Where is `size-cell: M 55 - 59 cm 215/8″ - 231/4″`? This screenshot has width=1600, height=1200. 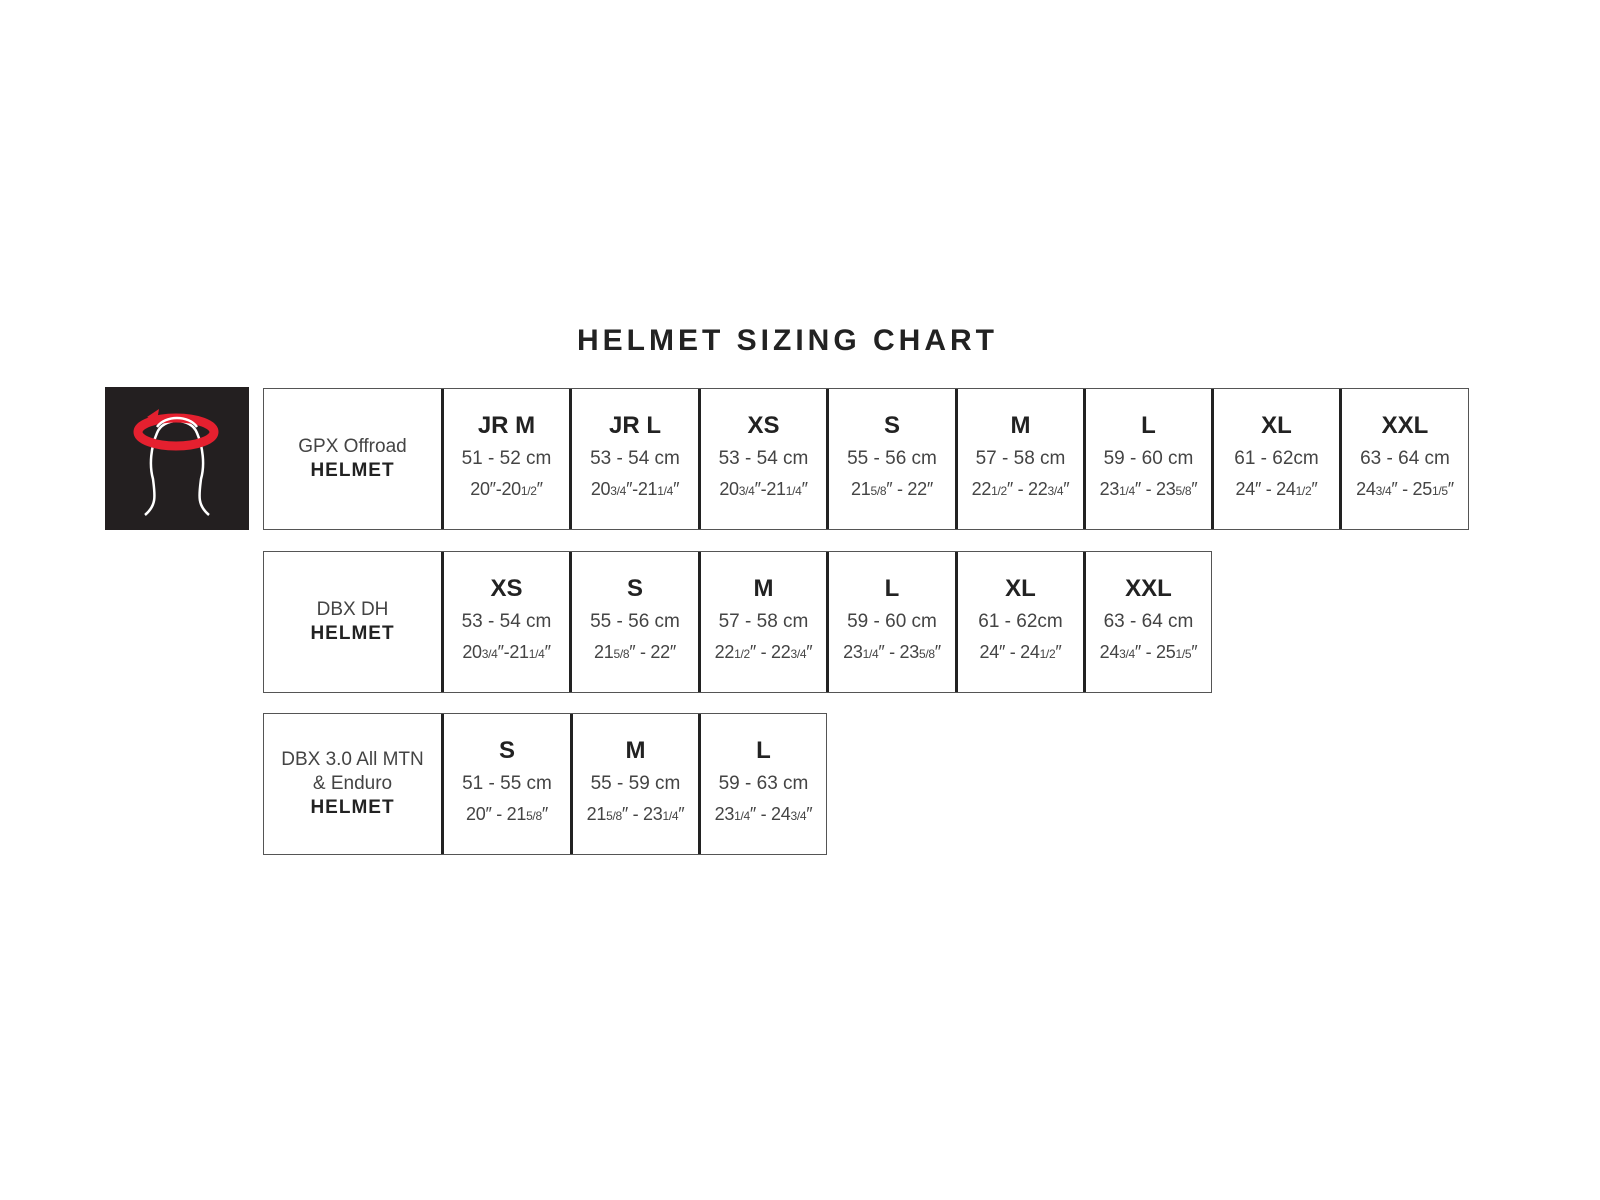
size-cell: M 55 - 59 cm 215/8″ - 231/4″ is located at coordinates (634, 784).